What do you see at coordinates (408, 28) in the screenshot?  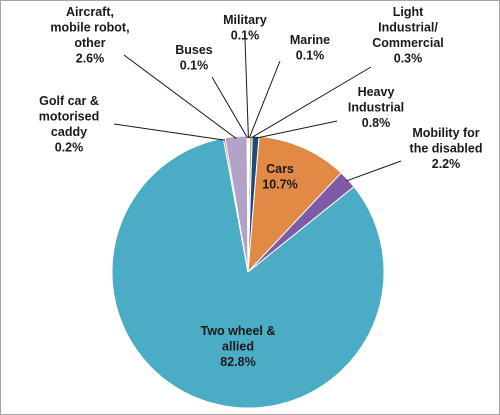 I see `slice-name: Industrial/` at bounding box center [408, 28].